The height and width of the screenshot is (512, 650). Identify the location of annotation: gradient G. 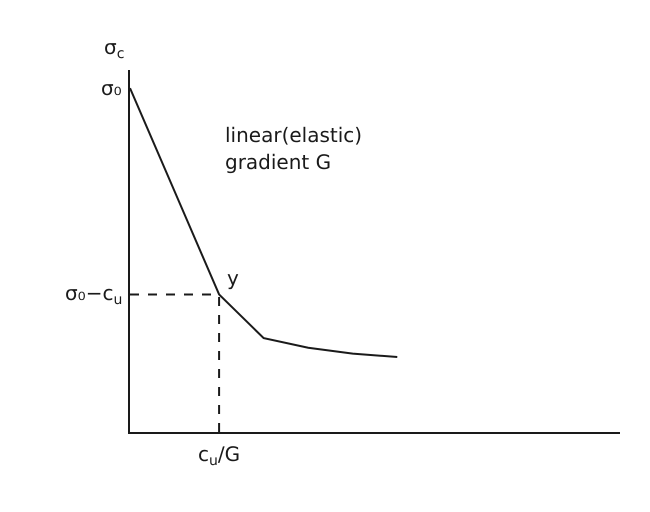
(278, 162).